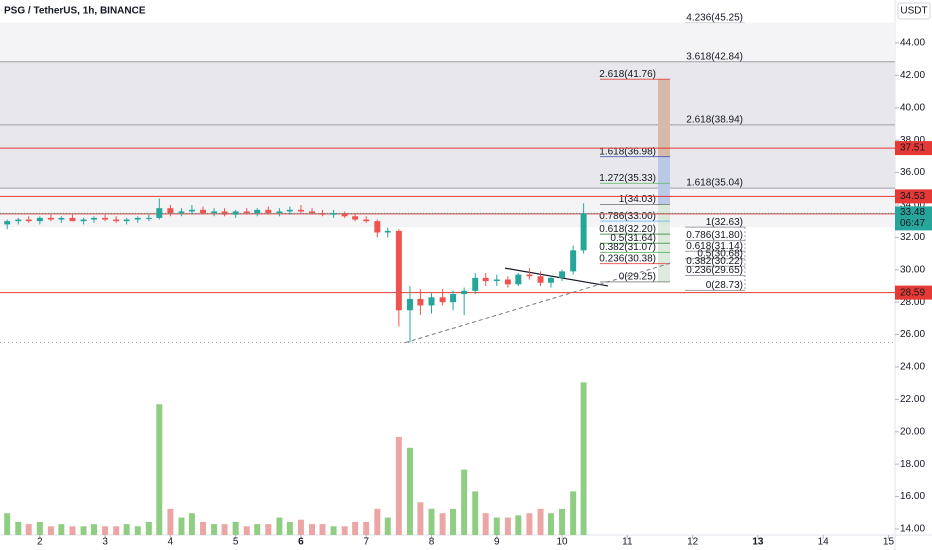  What do you see at coordinates (912, 75) in the screenshot?
I see `y-tick-label: 42.00` at bounding box center [912, 75].